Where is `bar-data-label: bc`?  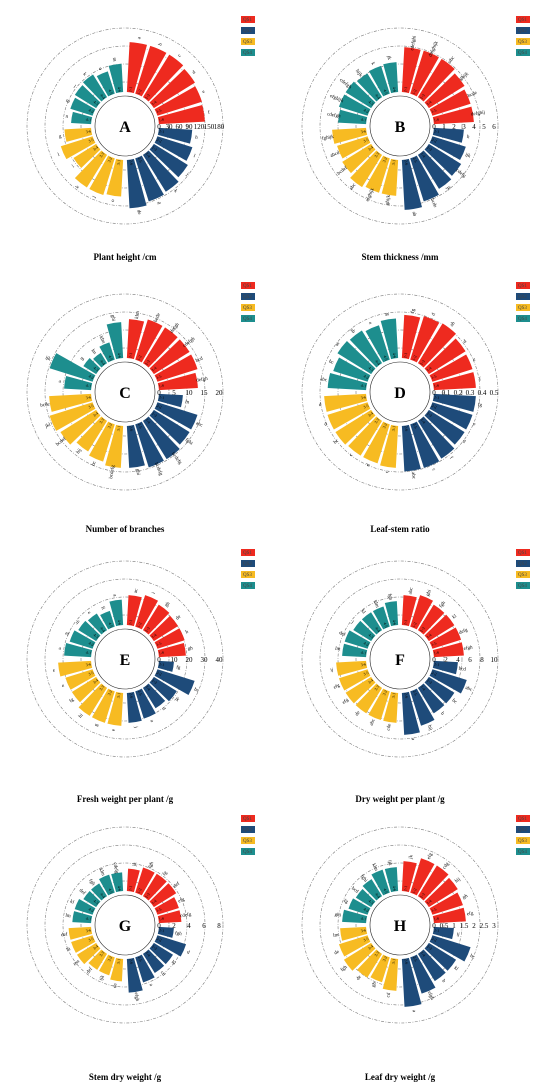
bar-data-label: bc is located at coordinates (331, 362).